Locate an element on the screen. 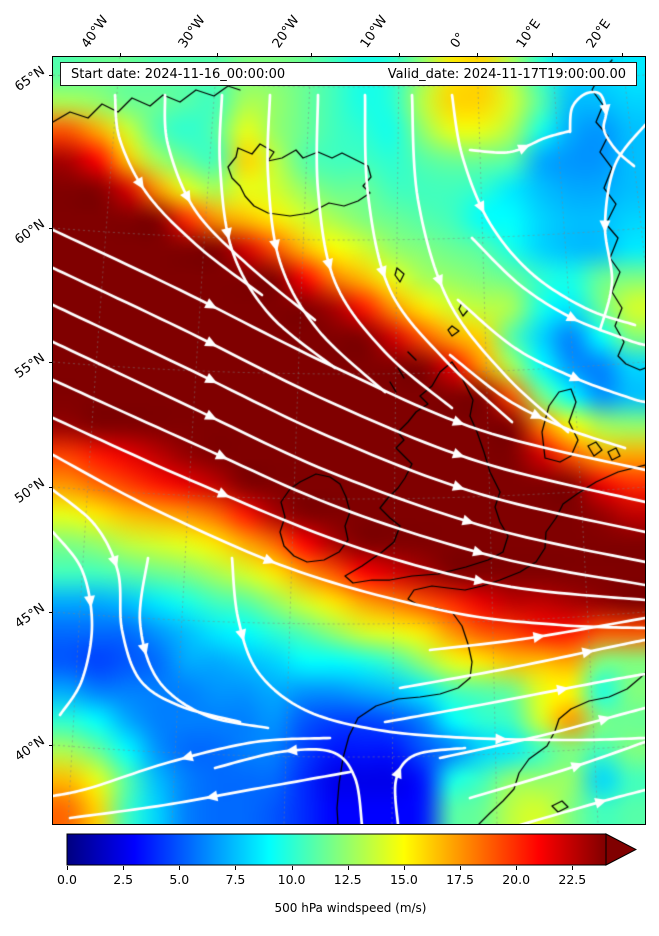 This screenshot has height=936, width=659. valid-date-label: Valid_date: 2024-11-17T19:00:00.00 is located at coordinates (506, 74).